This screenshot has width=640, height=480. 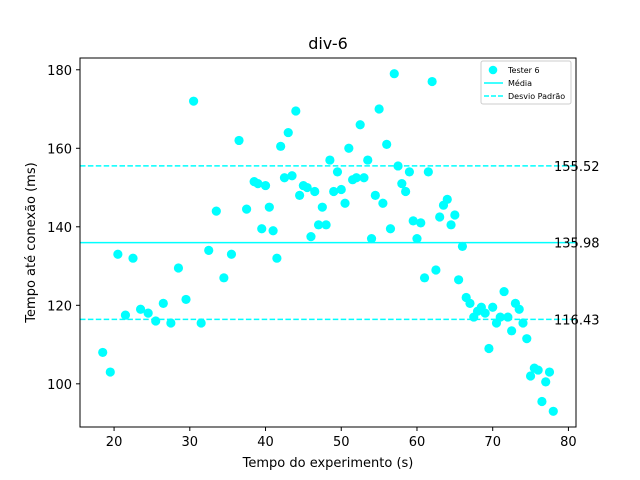 I want to click on reference-line-label-0: 135.98, so click(x=577, y=244).